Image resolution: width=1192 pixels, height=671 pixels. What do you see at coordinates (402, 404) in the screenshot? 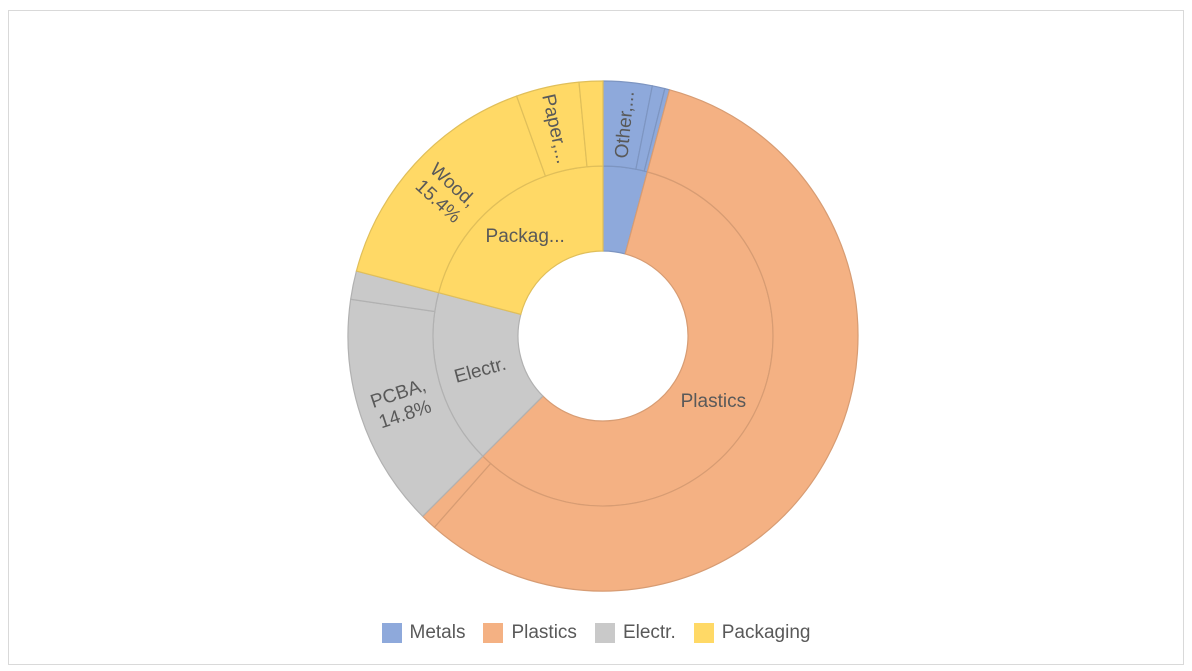
I see `outer-ring-label-electr-5: PCBA,14.8%` at bounding box center [402, 404].